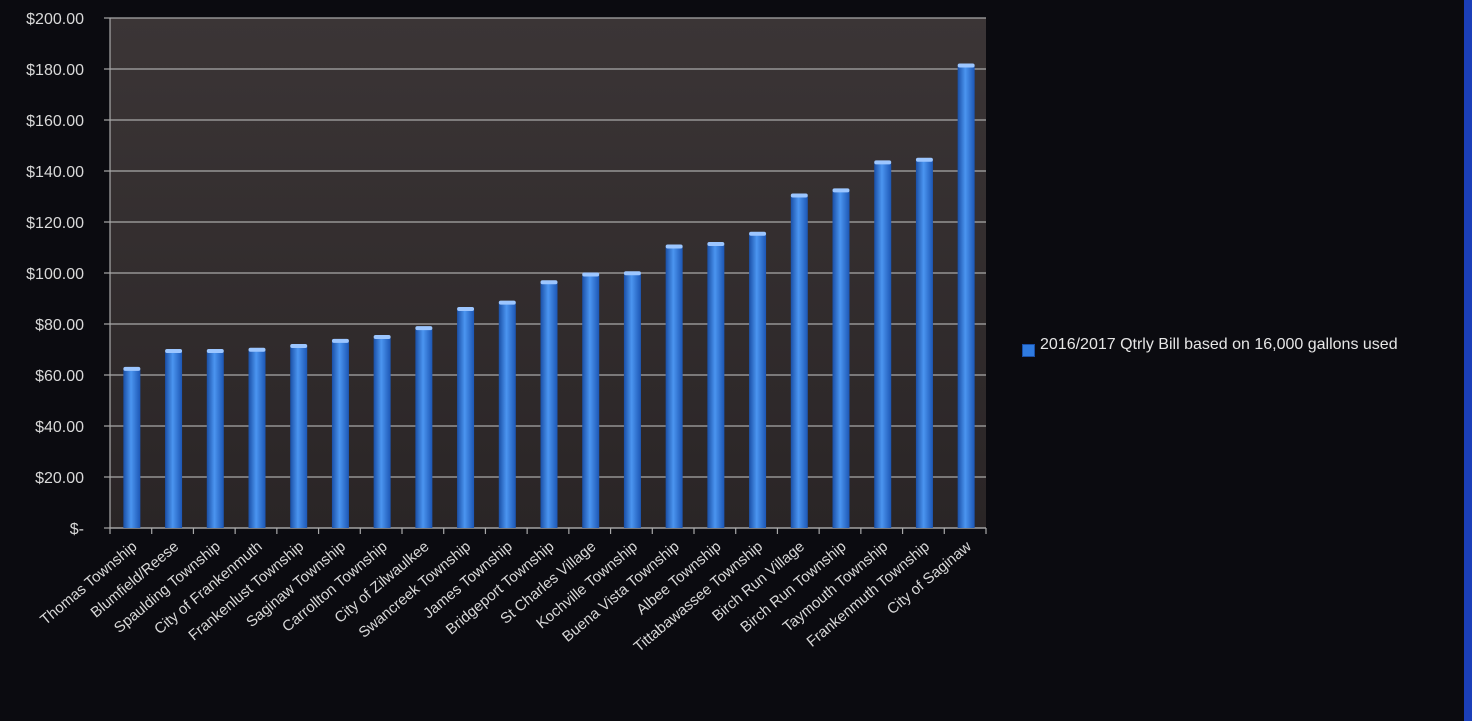 The image size is (1472, 721). I want to click on slide-edge-accent, so click(1468, 360).